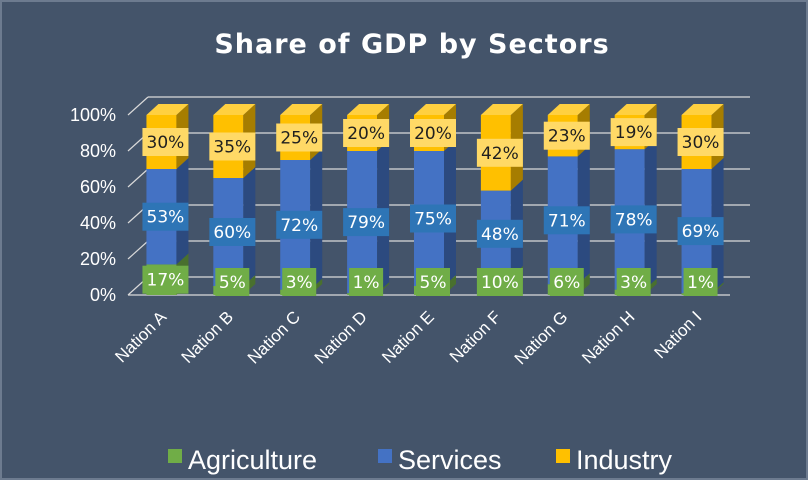  What do you see at coordinates (93, 205) in the screenshot?
I see `y-axis: 0% 20% 40% 60% 80% 100%` at bounding box center [93, 205].